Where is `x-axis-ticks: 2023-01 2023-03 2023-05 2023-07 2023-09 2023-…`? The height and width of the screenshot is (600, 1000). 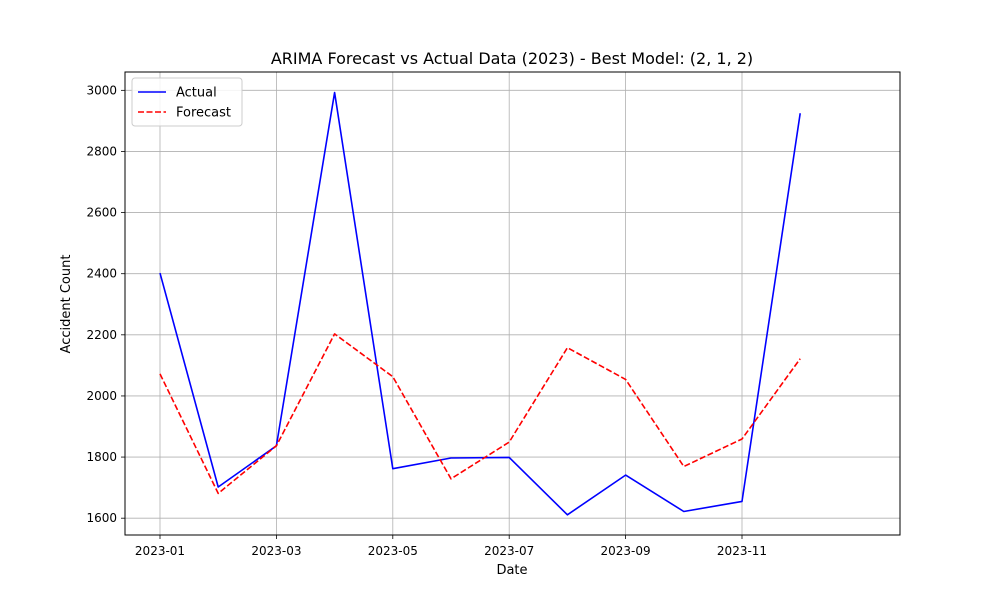
x-axis-ticks: 2023-01 2023-03 2023-05 2023-07 2023-09 2023-… is located at coordinates (451, 546).